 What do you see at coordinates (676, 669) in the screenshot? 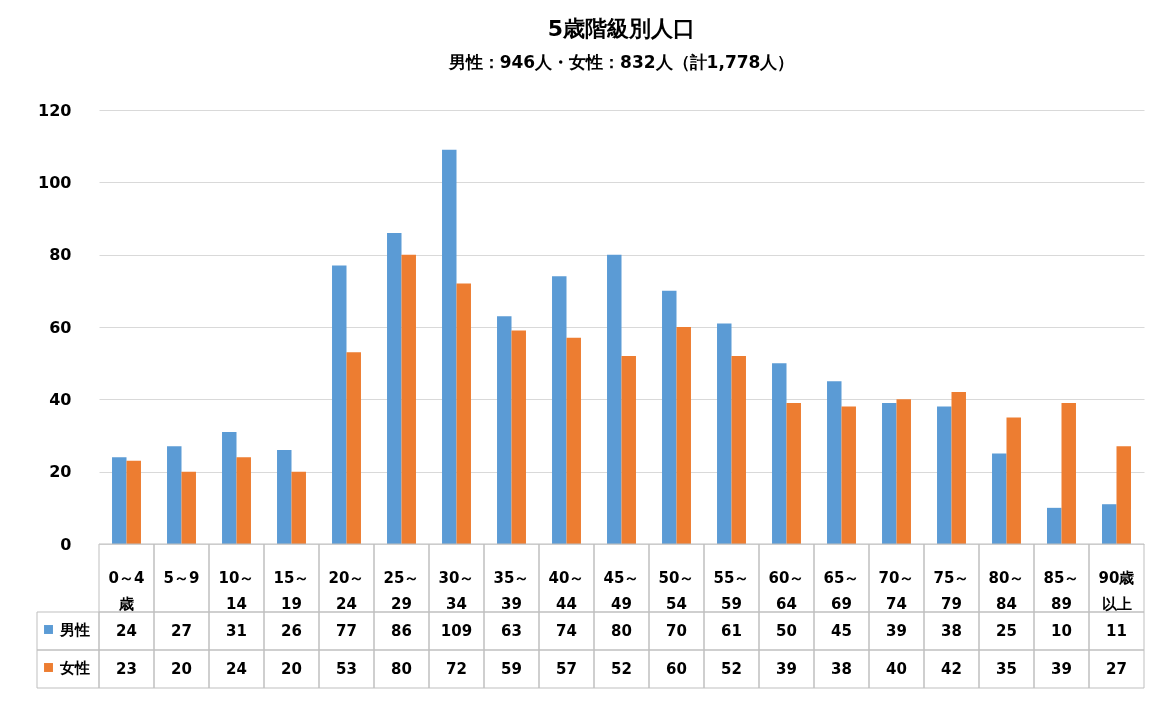
I see `data-label: 60` at bounding box center [676, 669].